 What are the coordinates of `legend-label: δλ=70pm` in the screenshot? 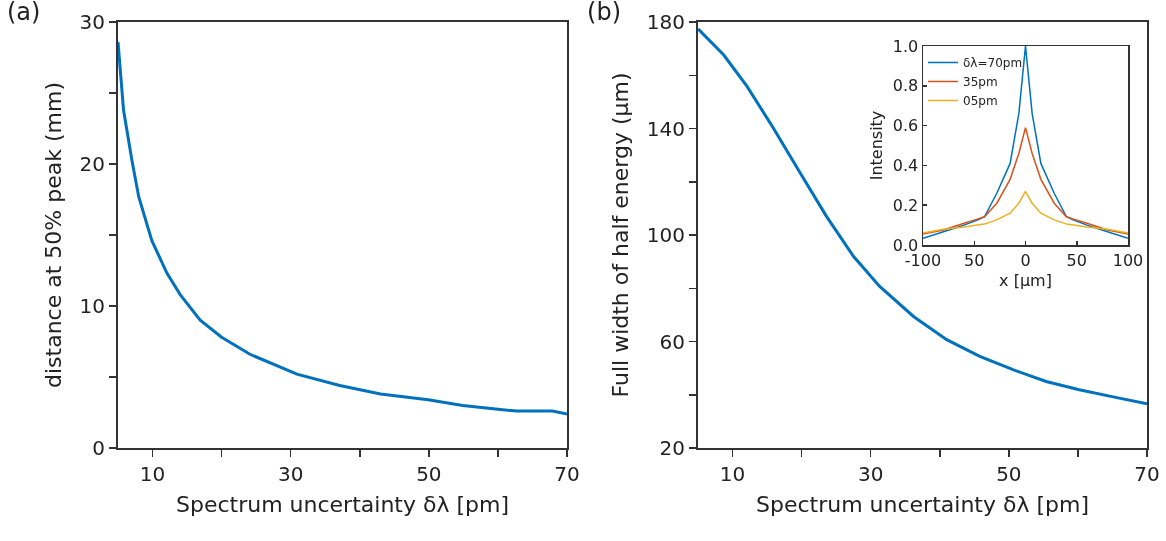 It's located at (993, 63).